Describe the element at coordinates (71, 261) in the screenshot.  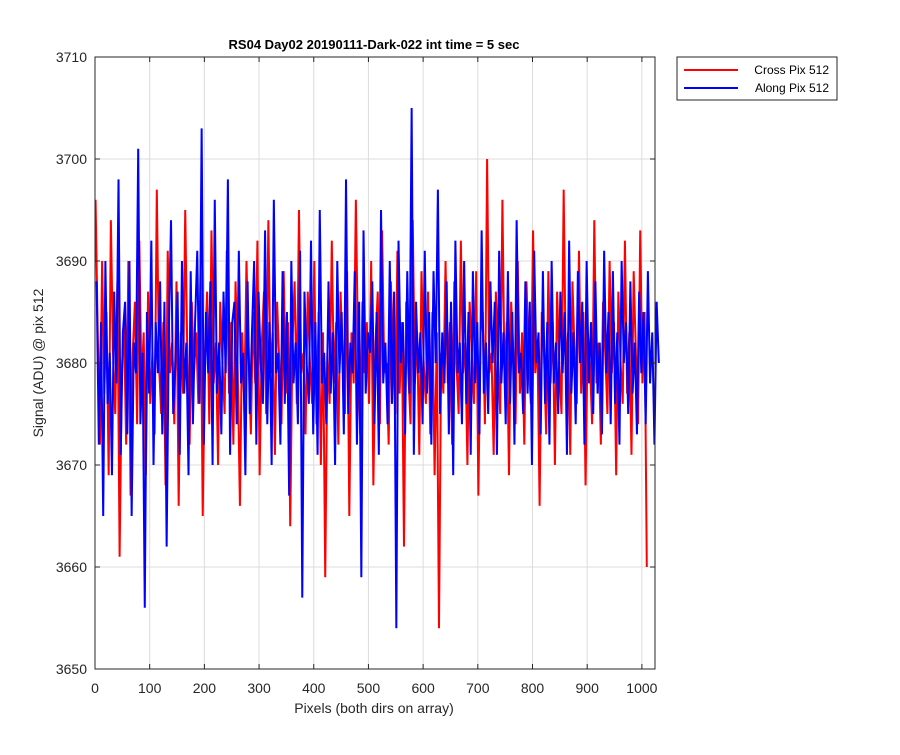
I see `y-tick-label: 3690` at that location.